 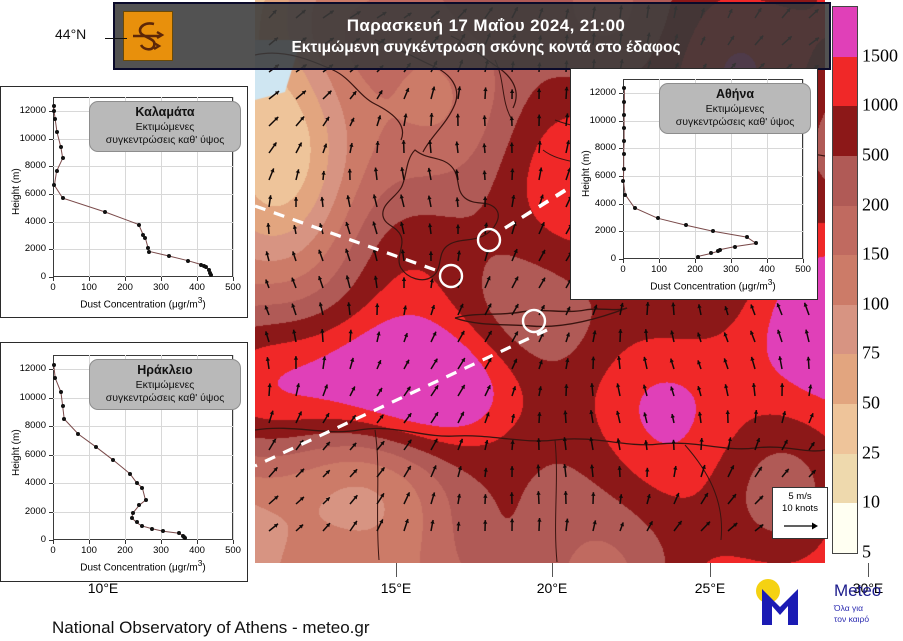 I want to click on y-tick-label: 4000, so click(x=605, y=203).